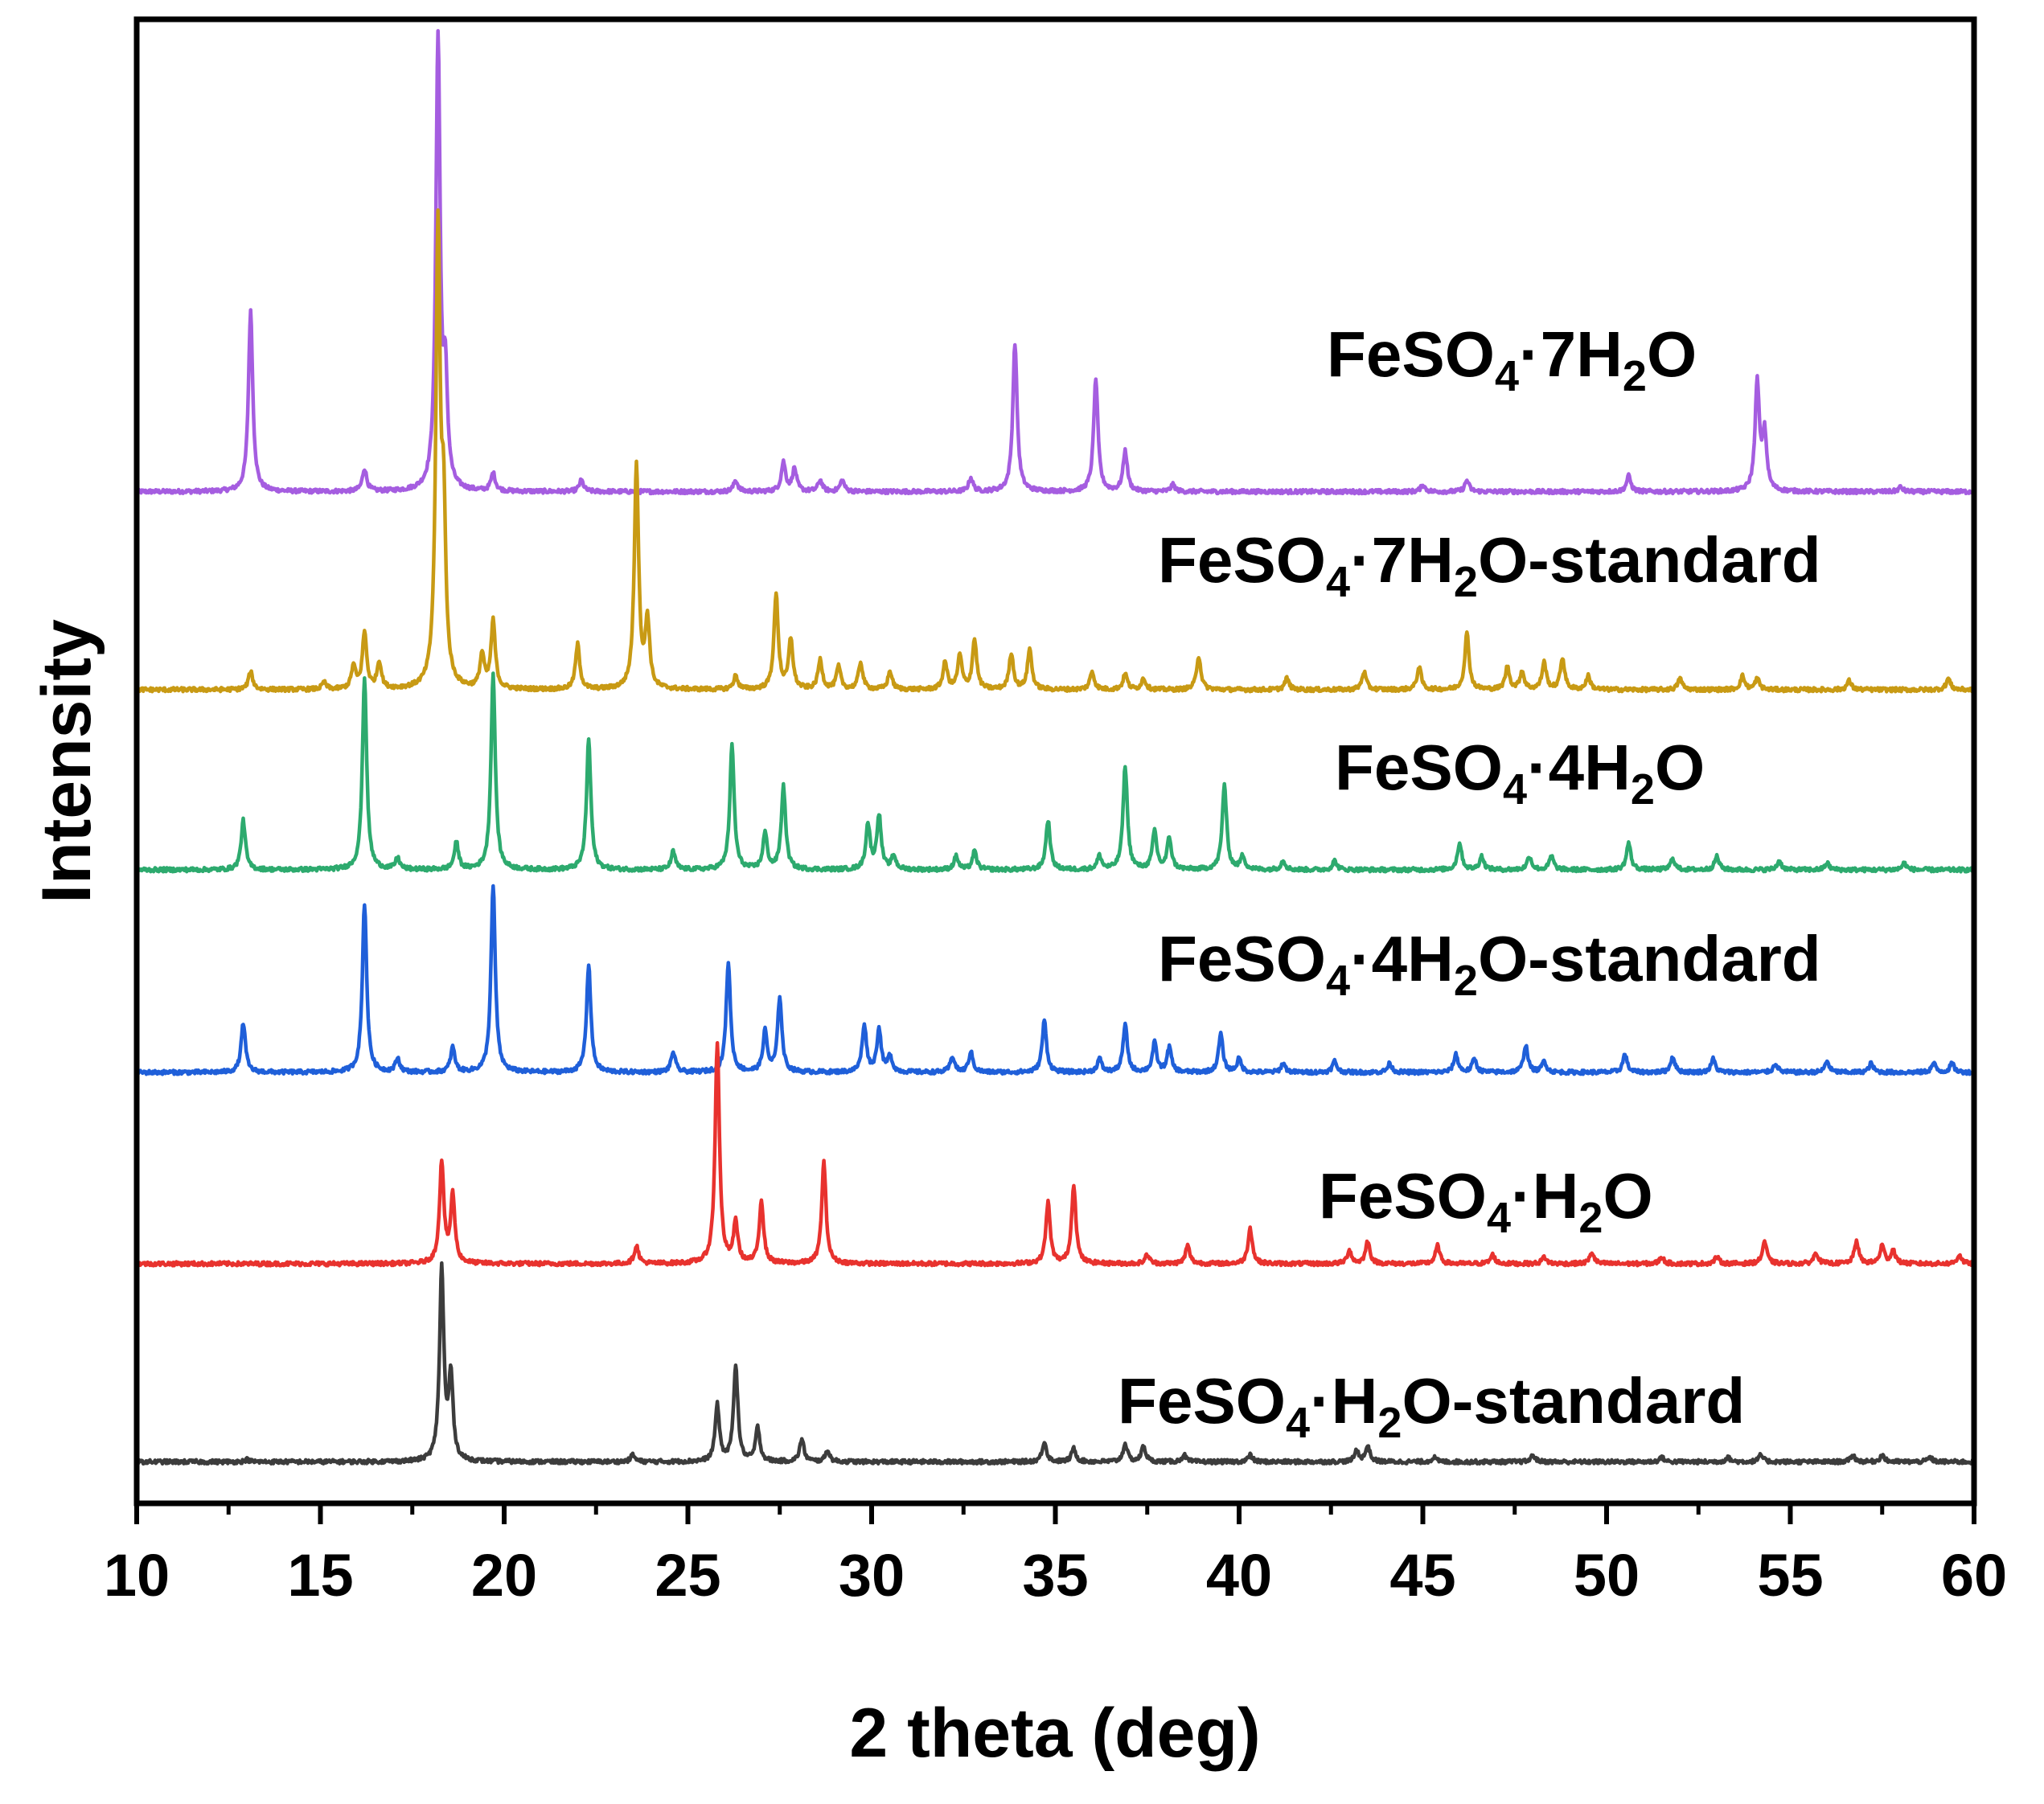  Describe the element at coordinates (1512, 359) in the screenshot. I see `series-label-1: FeSO4·7H2O` at that location.